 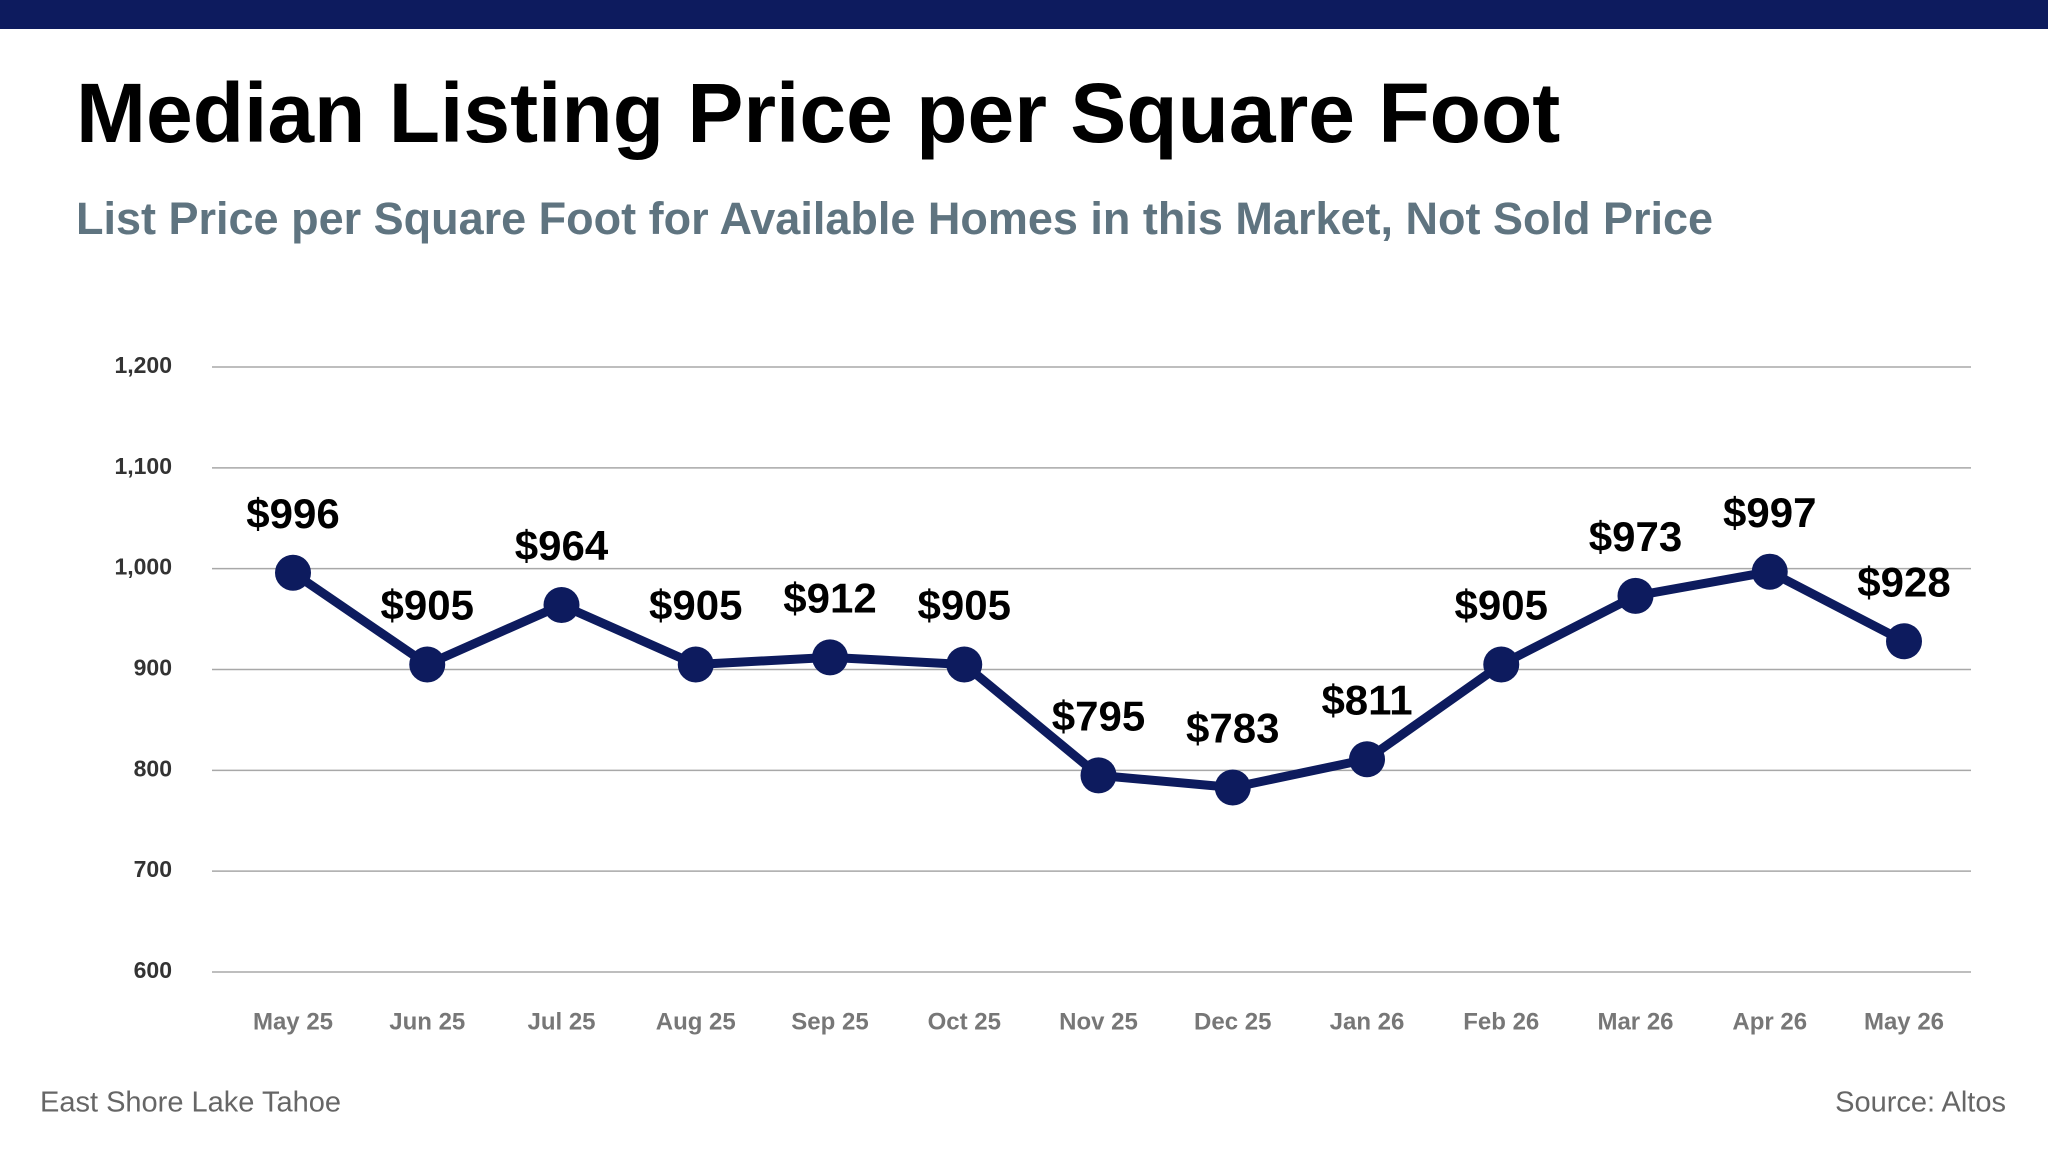 What do you see at coordinates (696, 1021) in the screenshot?
I see `x-tick-label: Aug 25` at bounding box center [696, 1021].